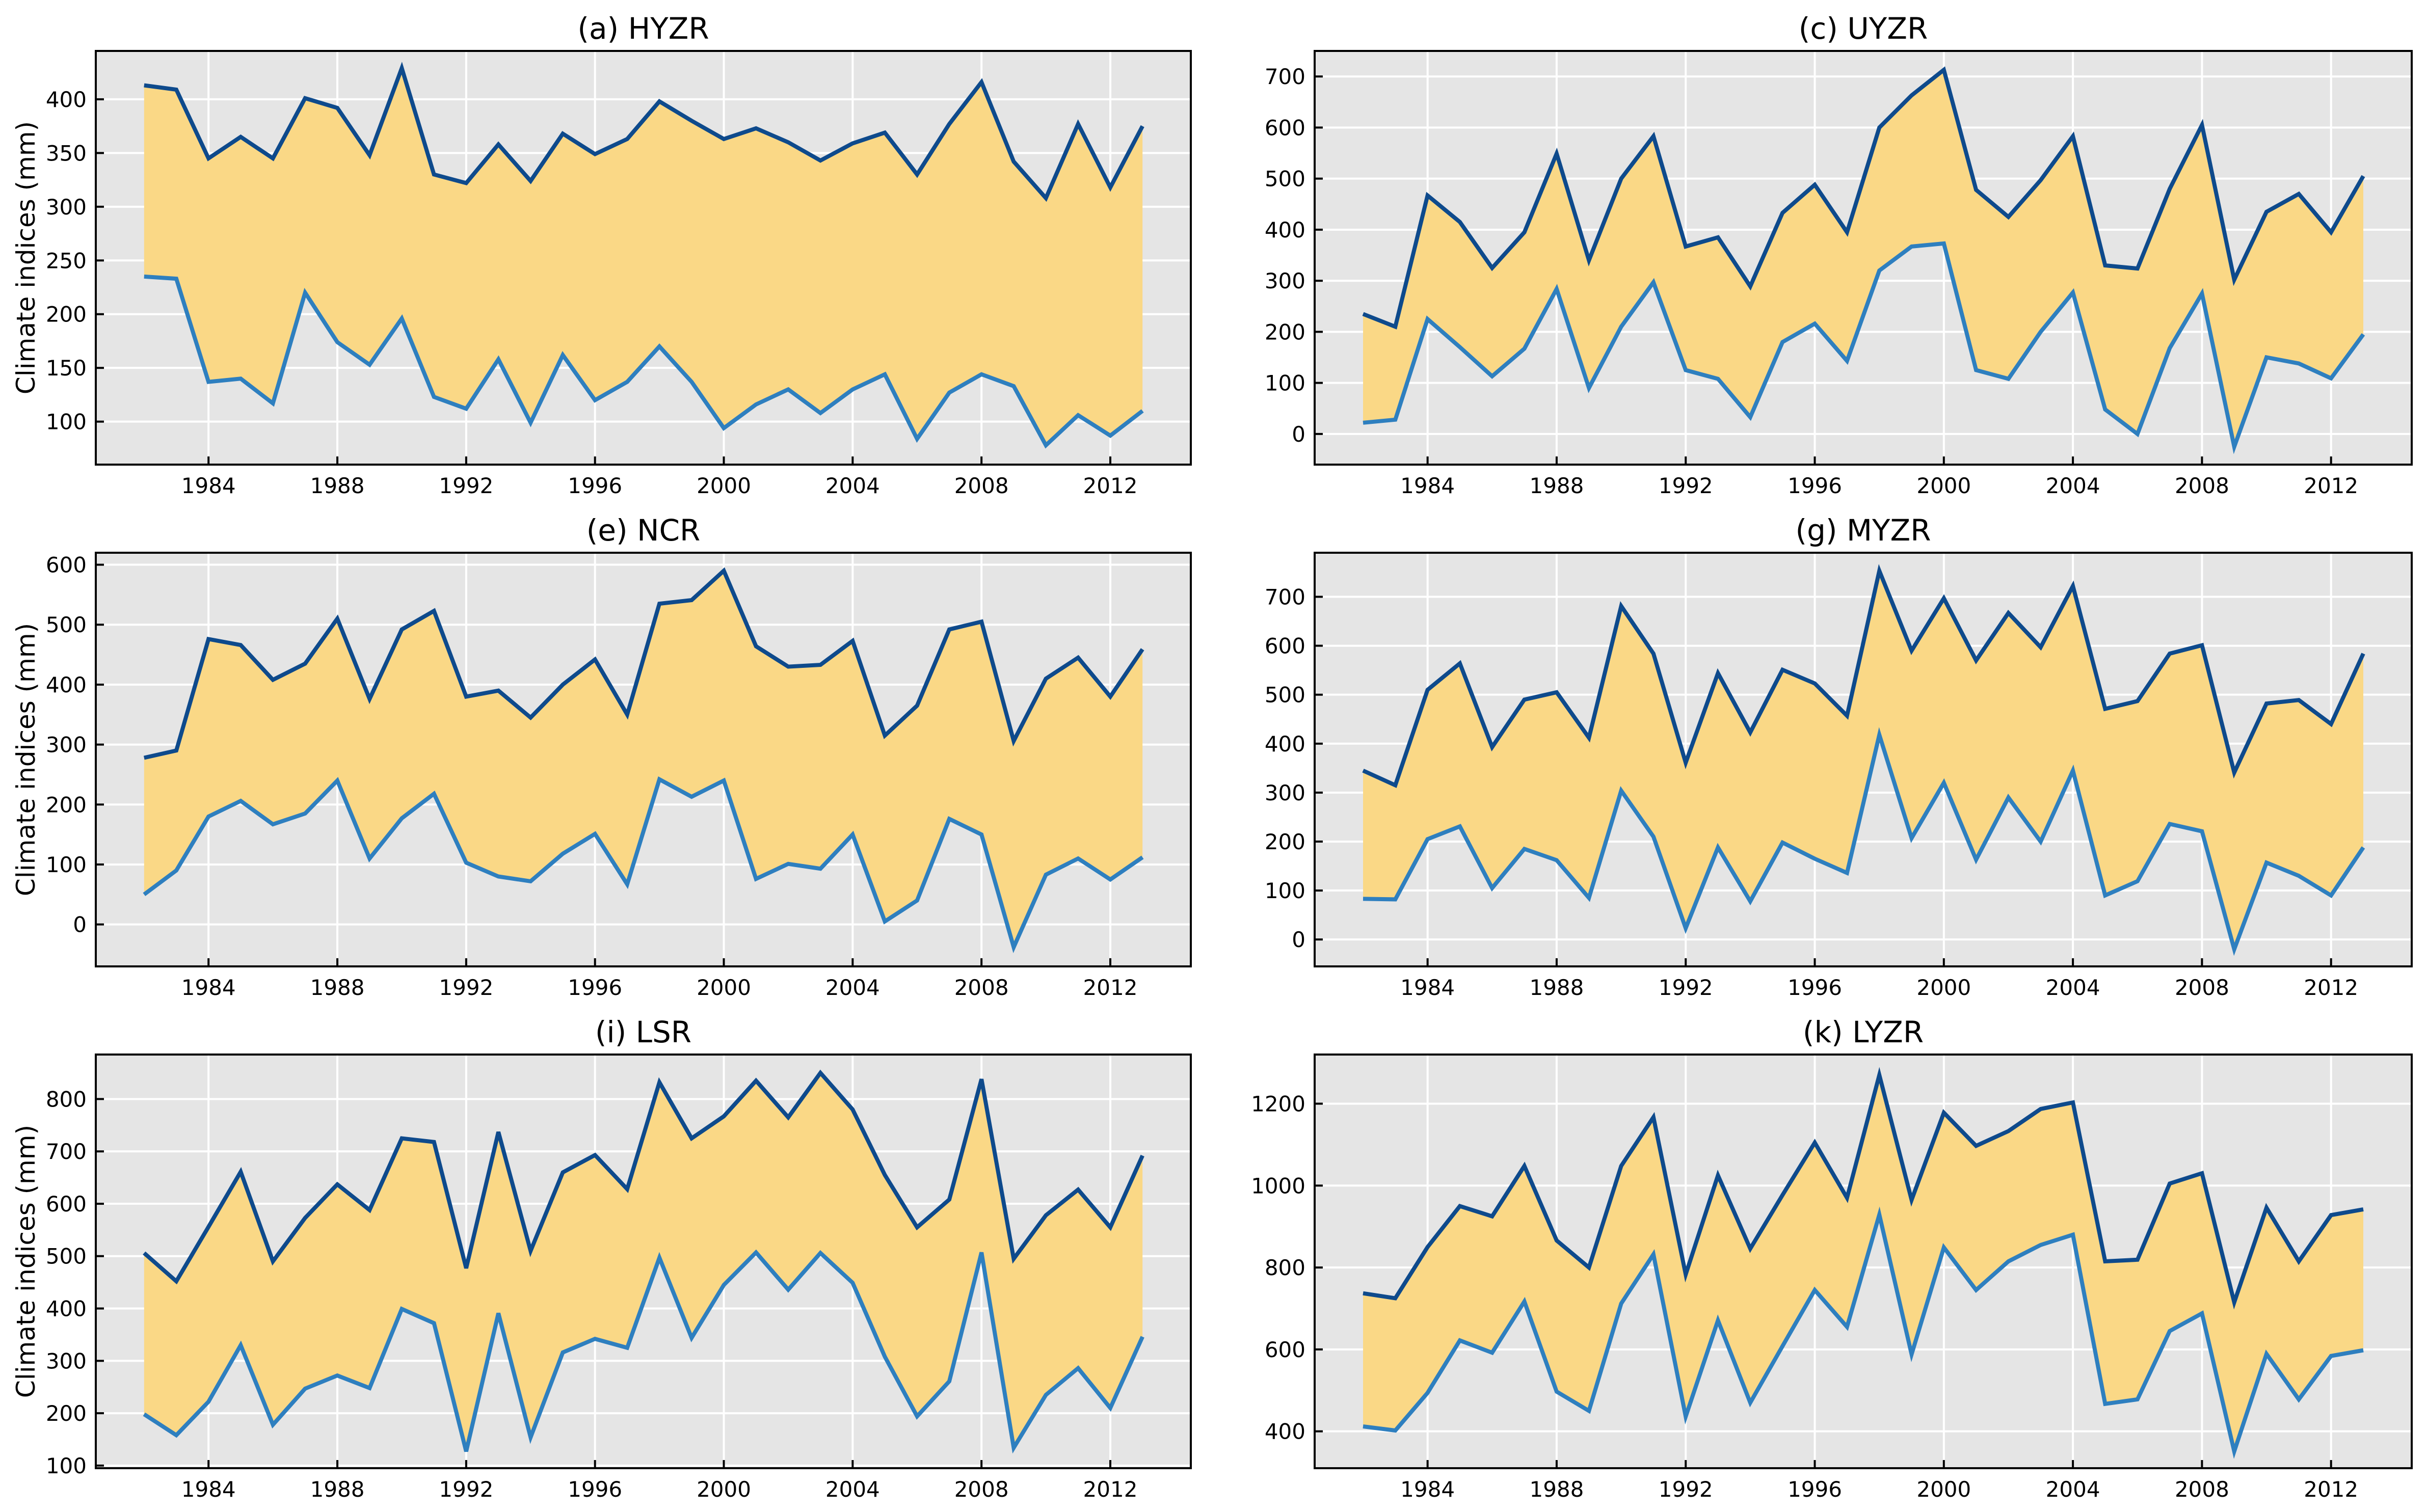  I want to click on panel-title: (e) NCR, so click(644, 530).